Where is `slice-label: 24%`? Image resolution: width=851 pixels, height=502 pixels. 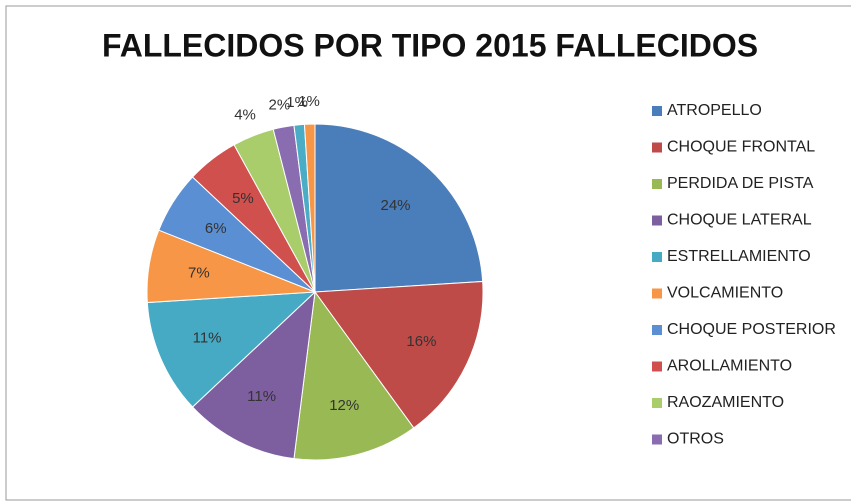
slice-label: 24% is located at coordinates (395, 205).